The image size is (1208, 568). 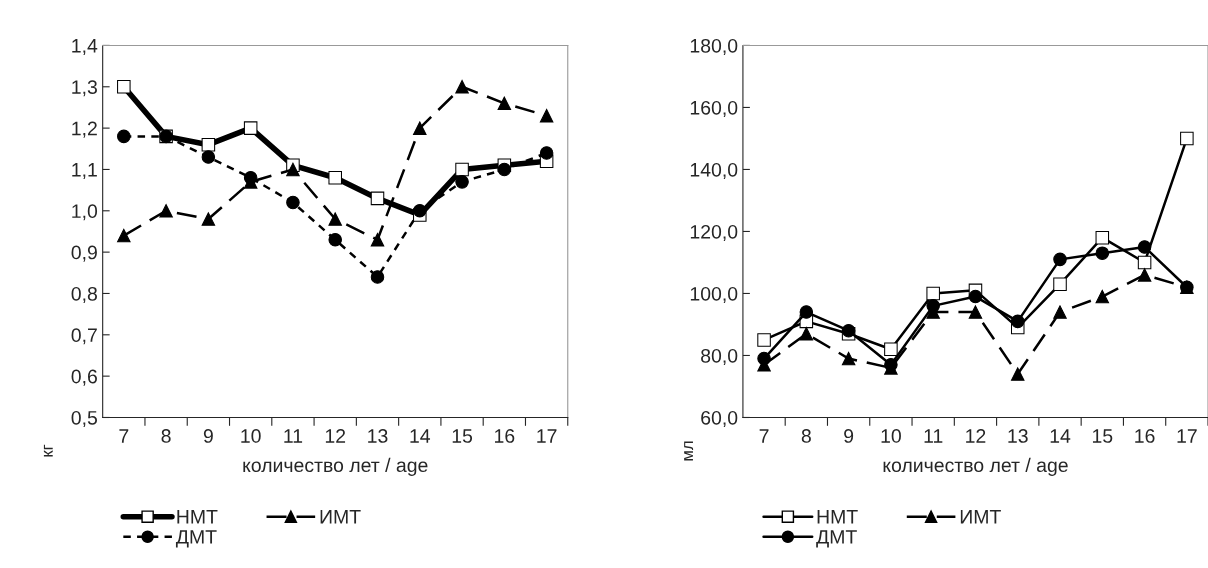 What do you see at coordinates (714, 232) in the screenshot?
I see `y-tick-label: 120,0` at bounding box center [714, 232].